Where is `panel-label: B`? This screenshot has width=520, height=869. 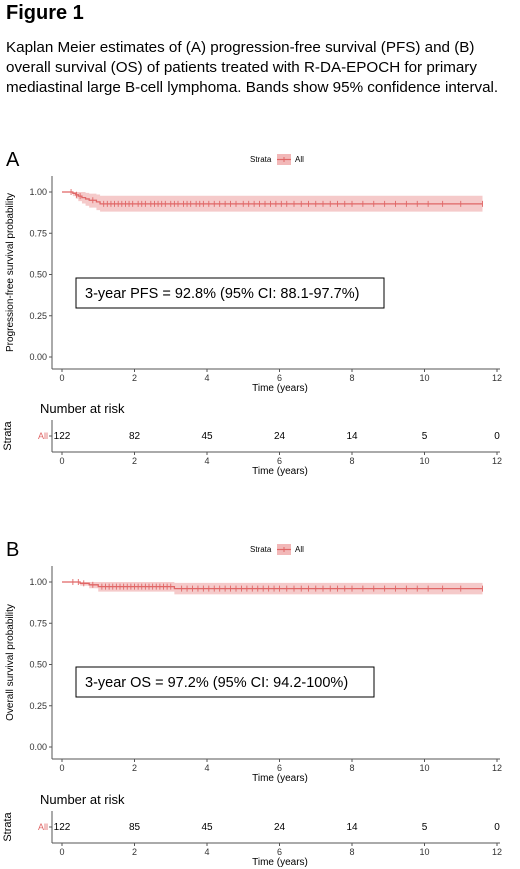 panel-label: B is located at coordinates (12, 550).